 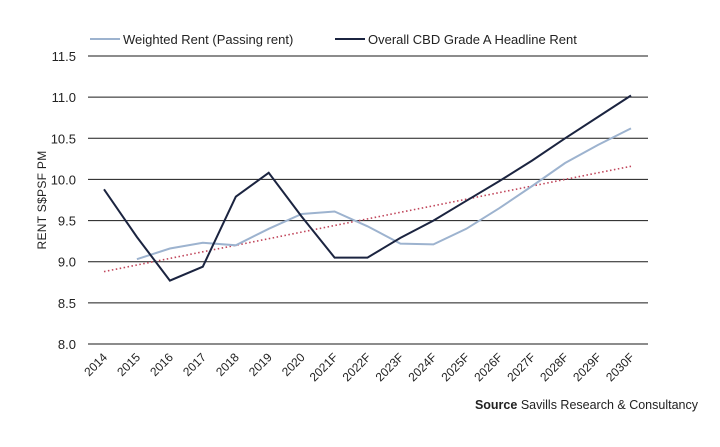 I want to click on source-text: Savills Research & Consultancy, so click(x=609, y=405).